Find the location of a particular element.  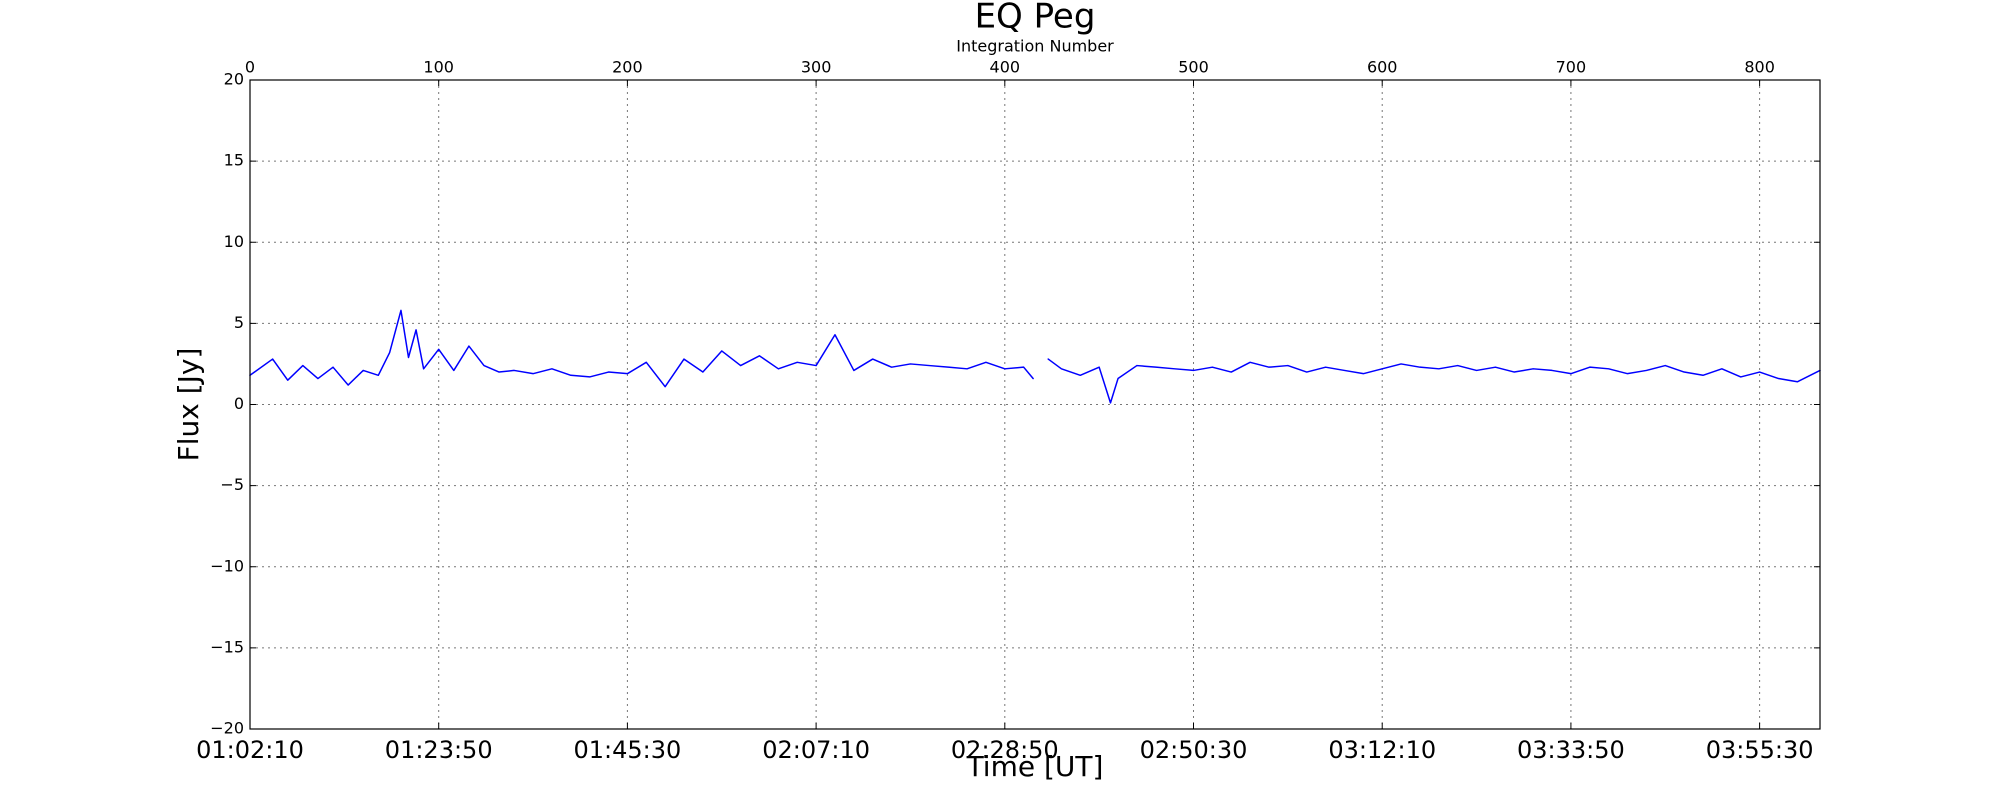

x-tick-label: 01:45:30 is located at coordinates (628, 750).